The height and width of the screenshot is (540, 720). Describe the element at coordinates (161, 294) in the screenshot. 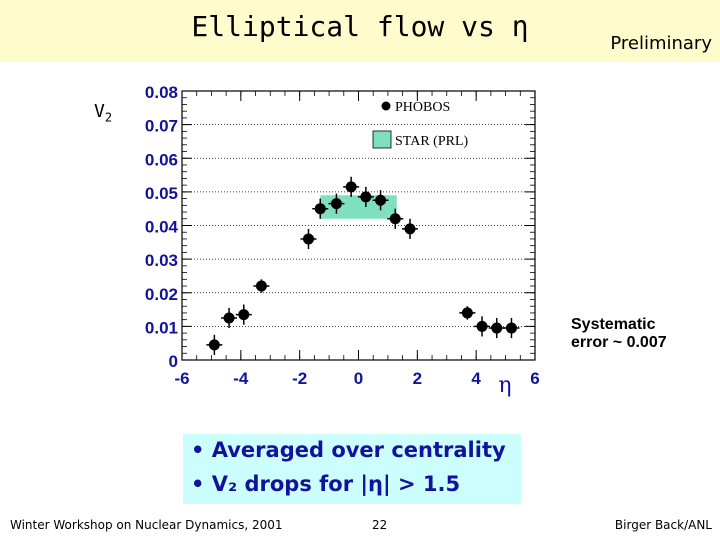

I see `y-tick-label: 0.02` at that location.